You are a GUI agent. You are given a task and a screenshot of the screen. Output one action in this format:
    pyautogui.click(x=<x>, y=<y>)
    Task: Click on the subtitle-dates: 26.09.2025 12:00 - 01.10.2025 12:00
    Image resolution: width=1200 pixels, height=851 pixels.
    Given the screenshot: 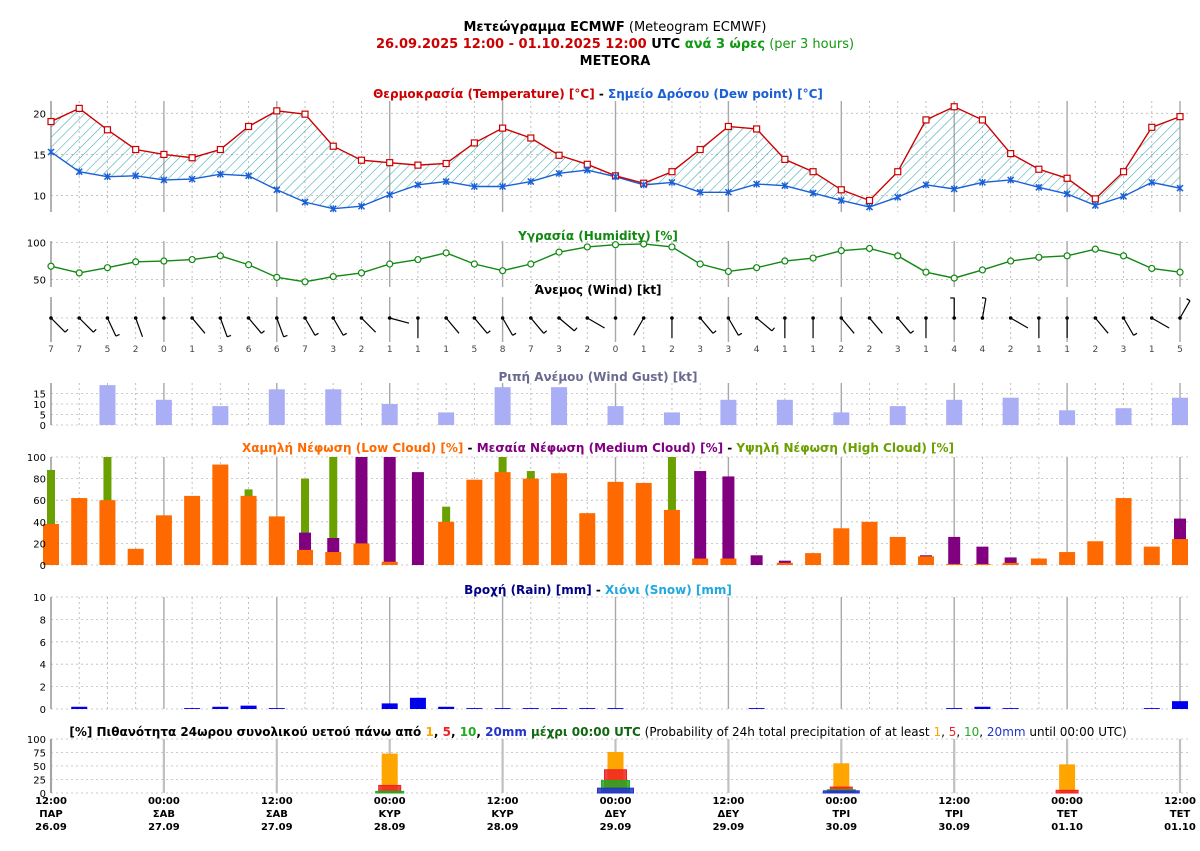 What is the action you would take?
    pyautogui.click(x=511, y=44)
    